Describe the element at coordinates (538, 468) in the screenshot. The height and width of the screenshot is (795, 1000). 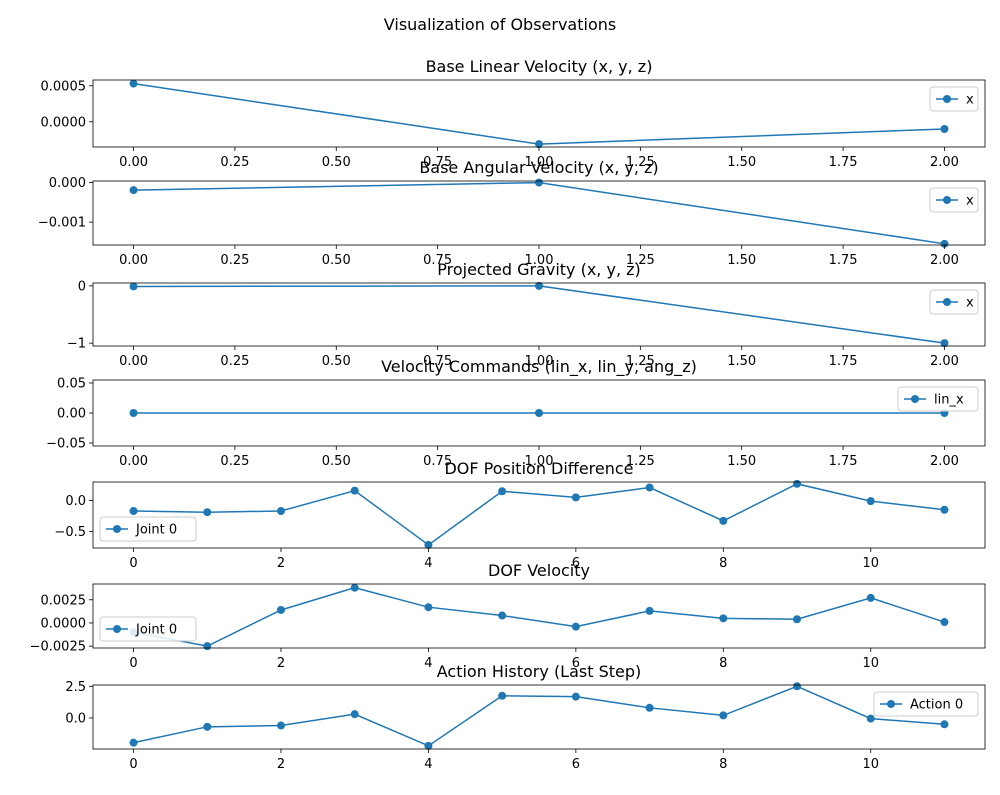
I see `subplot-title: DOF Position Difference` at that location.